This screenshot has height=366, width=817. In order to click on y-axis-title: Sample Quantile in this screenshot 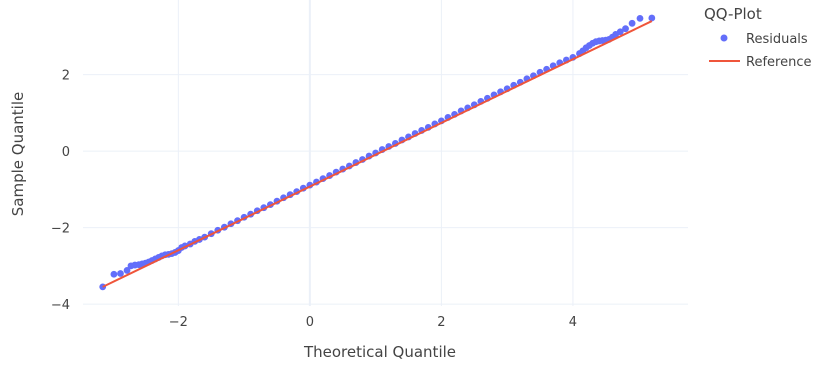, I will do `click(18, 154)`.